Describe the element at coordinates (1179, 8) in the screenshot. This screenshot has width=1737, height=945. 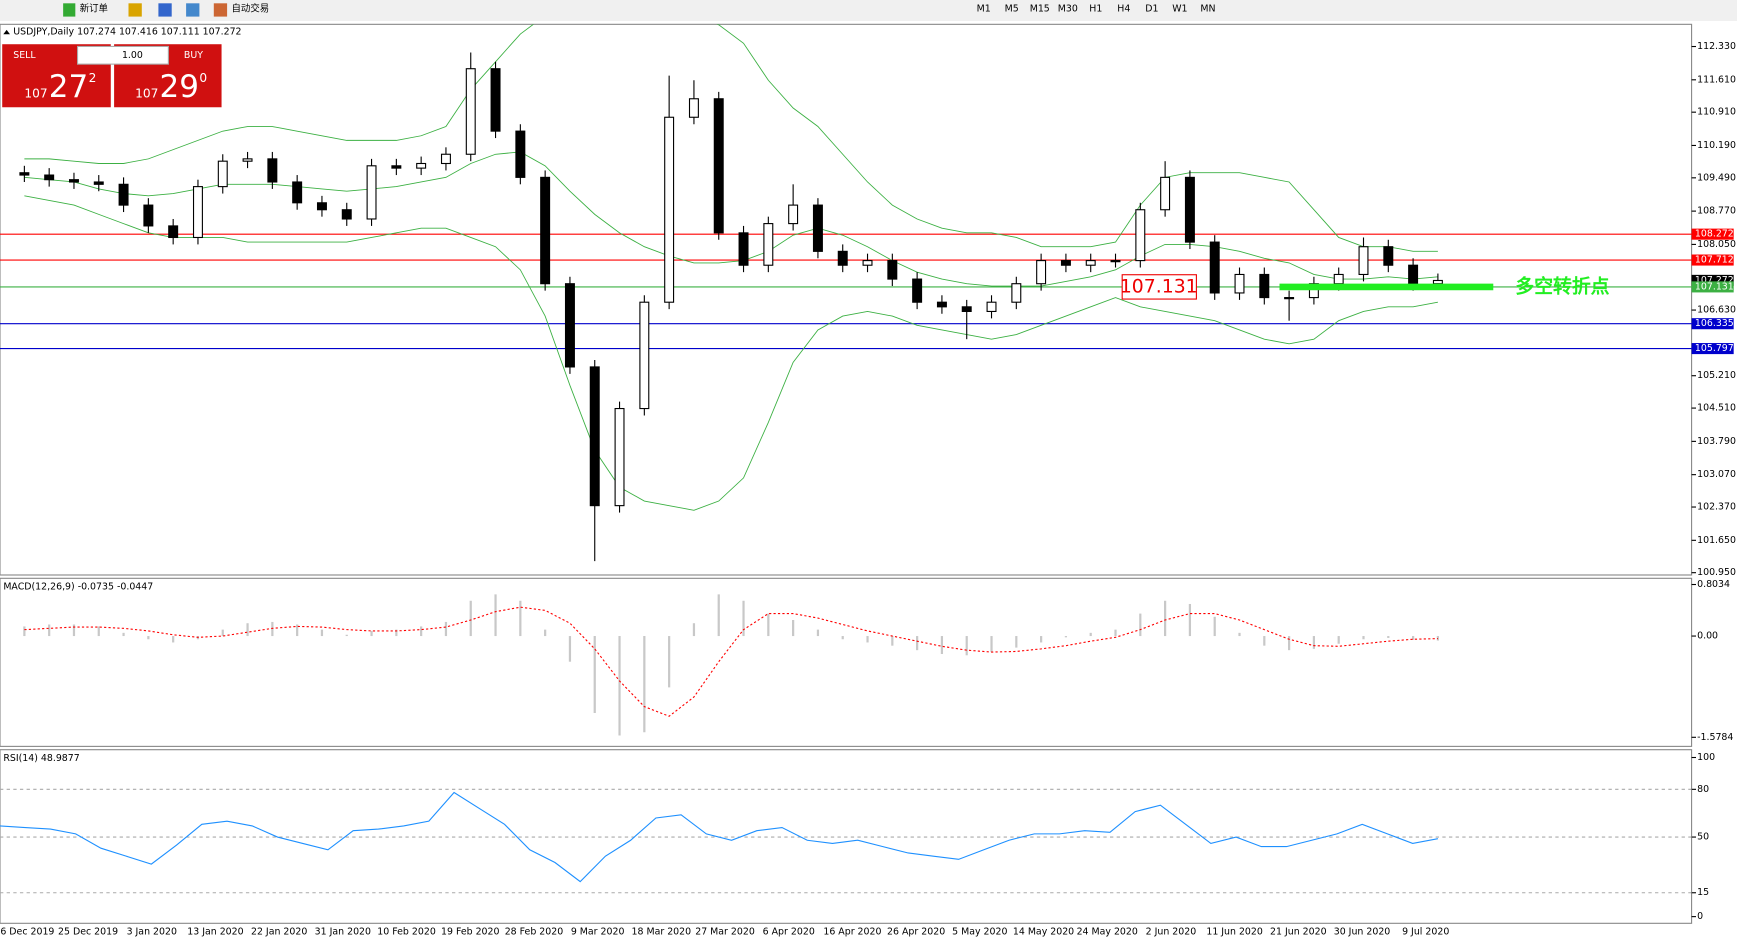
I see `timeframe: W1` at that location.